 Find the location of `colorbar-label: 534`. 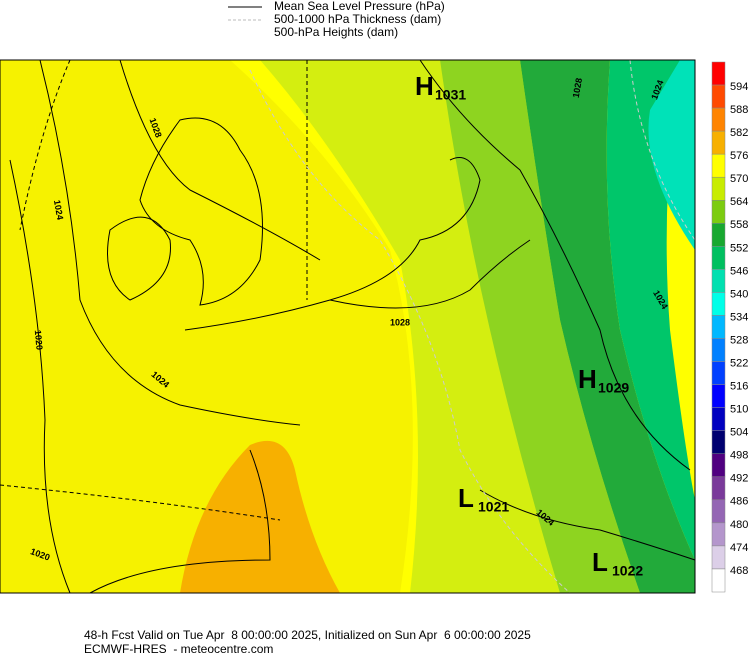

colorbar-label: 534 is located at coordinates (739, 317).